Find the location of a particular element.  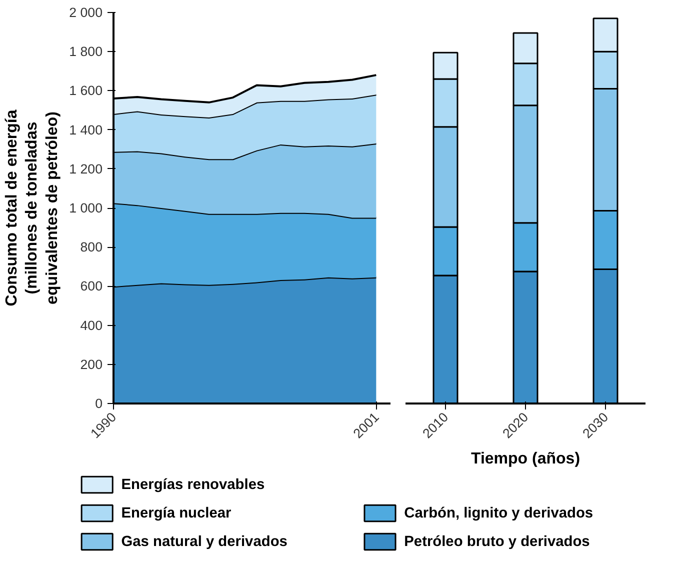

legend-label: Carbón, lignito y derivados is located at coordinates (499, 513).